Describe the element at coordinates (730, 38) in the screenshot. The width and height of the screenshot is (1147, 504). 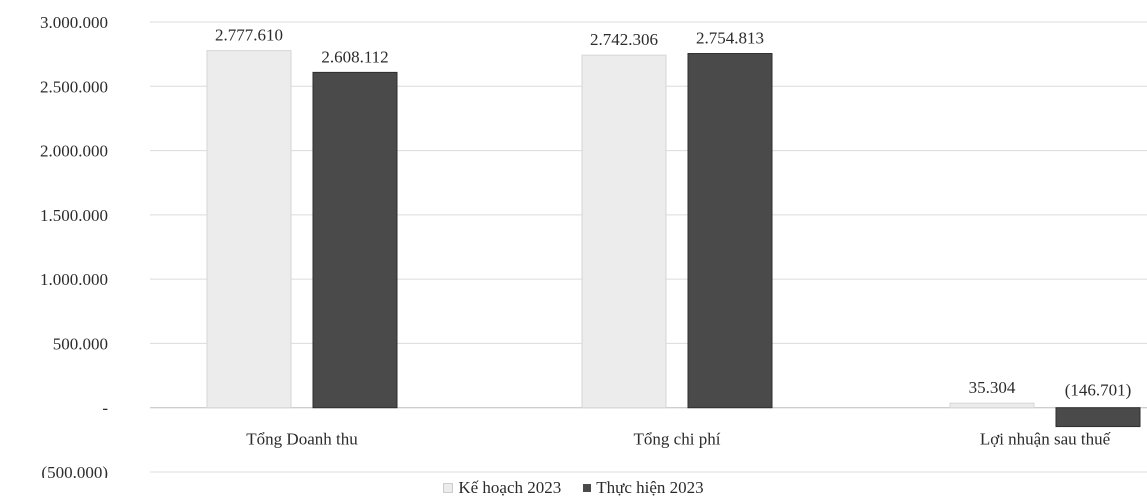
I see `data-label: 2.754.813` at that location.